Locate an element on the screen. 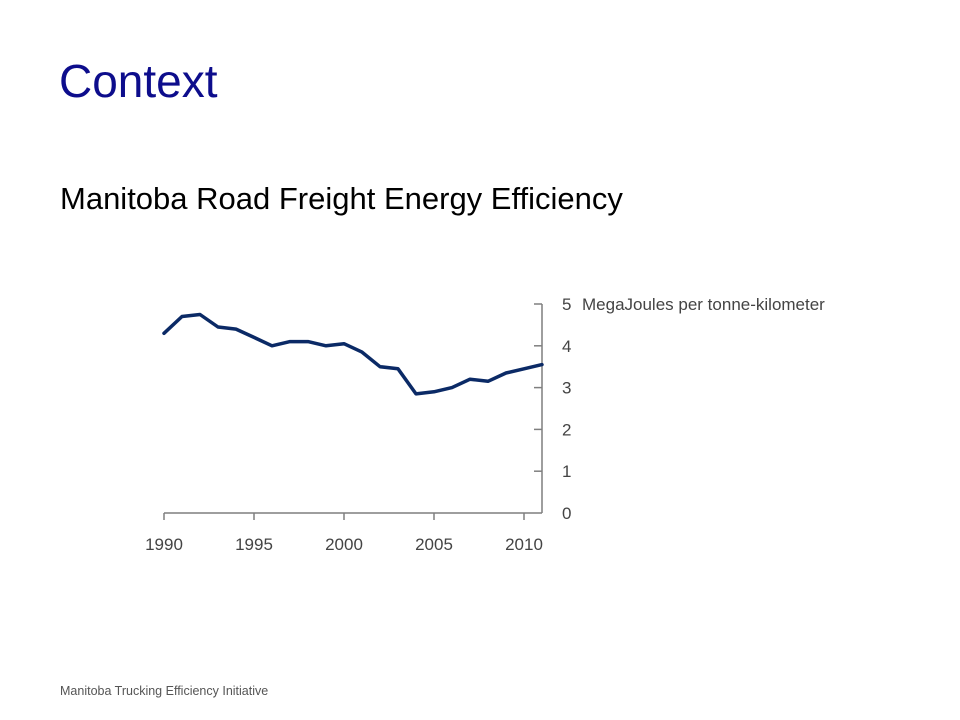 The image size is (960, 720). series-line is located at coordinates (353, 354).